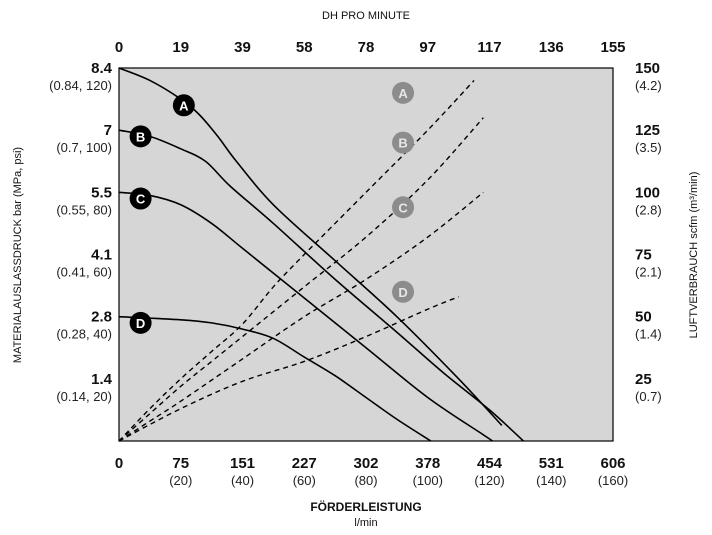 The width and height of the screenshot is (712, 535). Describe the element at coordinates (366, 16) in the screenshot. I see `top-axis-title: DH PRO MINUTE` at that location.